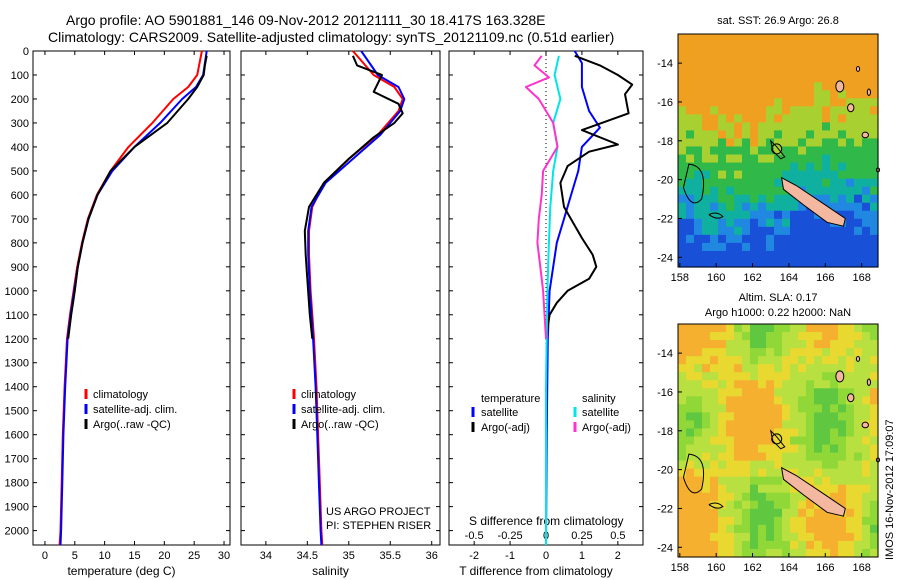  What do you see at coordinates (390, 556) in the screenshot?
I see `x-tick-label: 35.5` at bounding box center [390, 556].